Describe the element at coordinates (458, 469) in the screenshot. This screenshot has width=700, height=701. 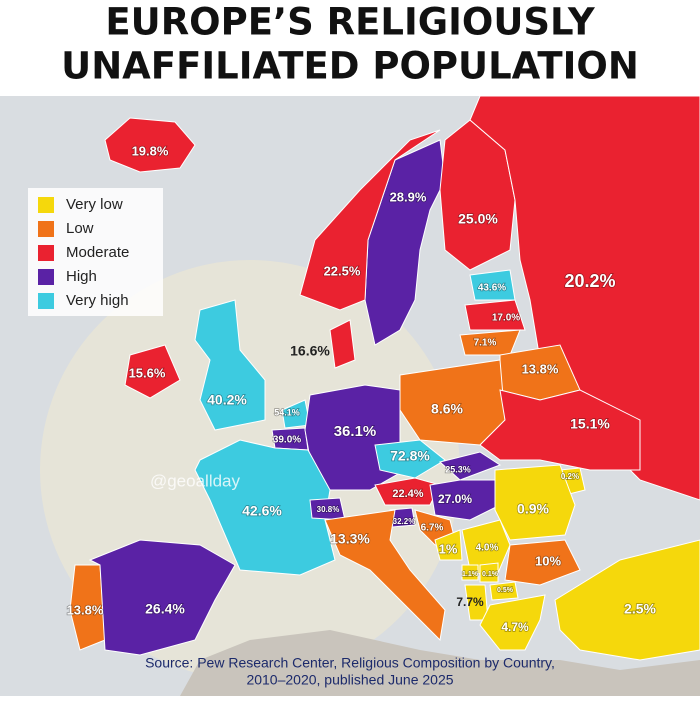
I see `country-label: 25.3%` at that location.